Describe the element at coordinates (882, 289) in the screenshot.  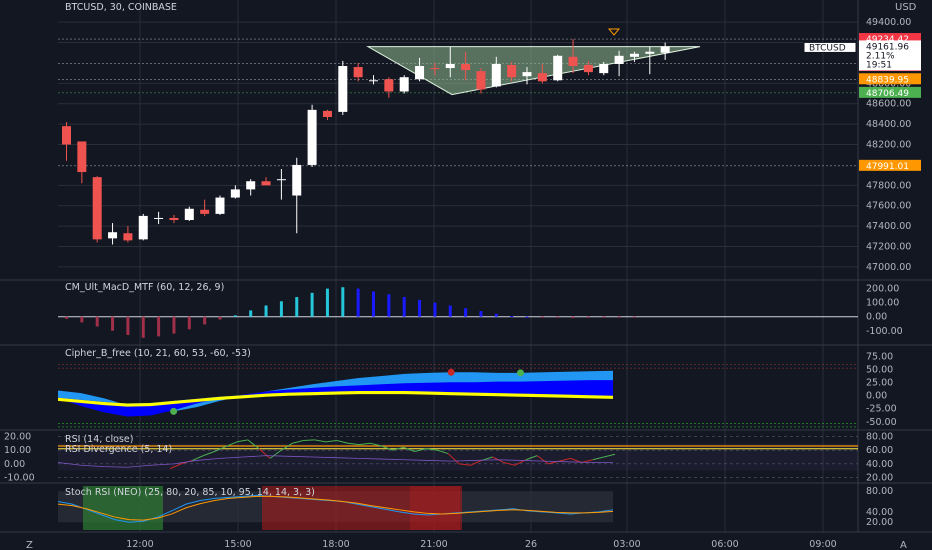
I see `macd-tick-label: 200.00` at that location.